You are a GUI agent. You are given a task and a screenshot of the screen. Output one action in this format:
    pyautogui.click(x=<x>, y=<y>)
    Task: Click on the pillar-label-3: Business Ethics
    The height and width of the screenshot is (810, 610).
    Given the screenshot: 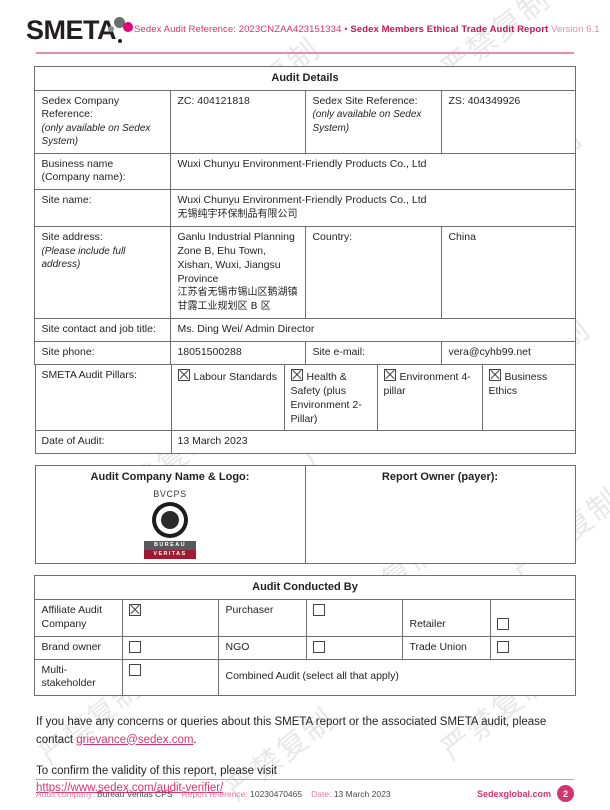 What is the action you would take?
    pyautogui.click(x=518, y=383)
    